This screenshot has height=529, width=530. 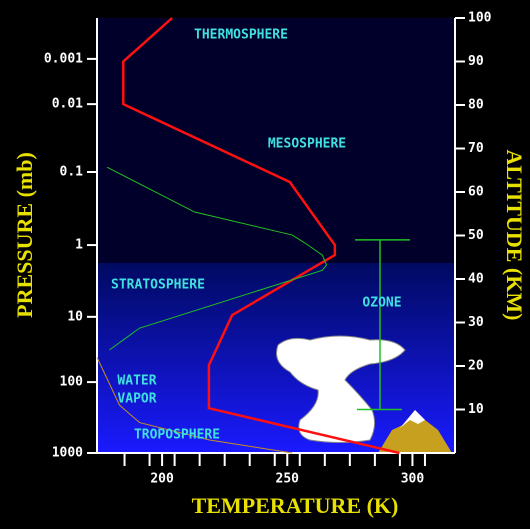 What do you see at coordinates (177, 435) in the screenshot?
I see `region-label: TROPOSPHERE` at bounding box center [177, 435].